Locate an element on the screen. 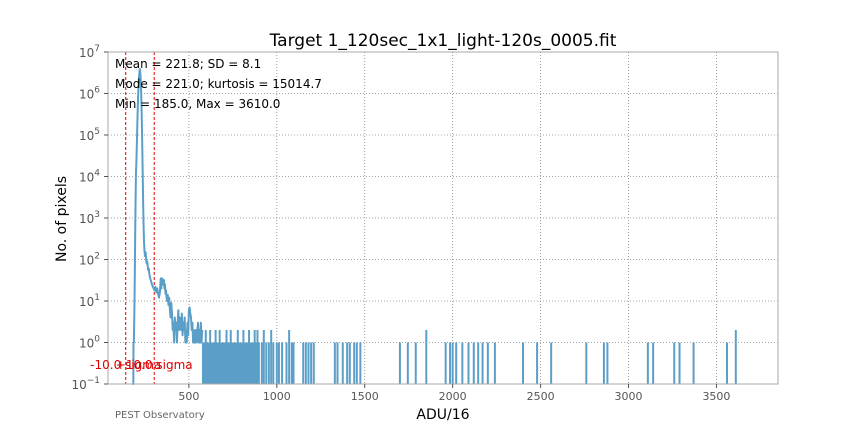  x-tick-label: 1500 is located at coordinates (365, 396).